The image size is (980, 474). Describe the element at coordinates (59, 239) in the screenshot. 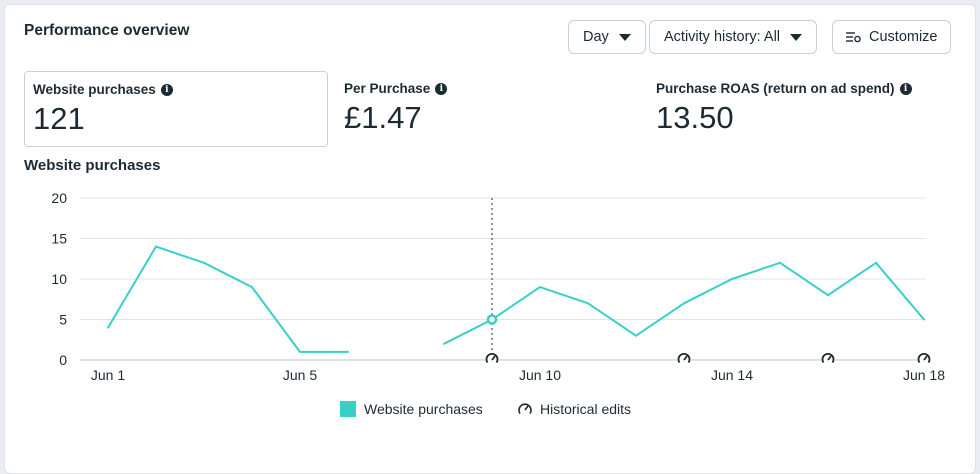

I see `y-tick-label: 15` at that location.